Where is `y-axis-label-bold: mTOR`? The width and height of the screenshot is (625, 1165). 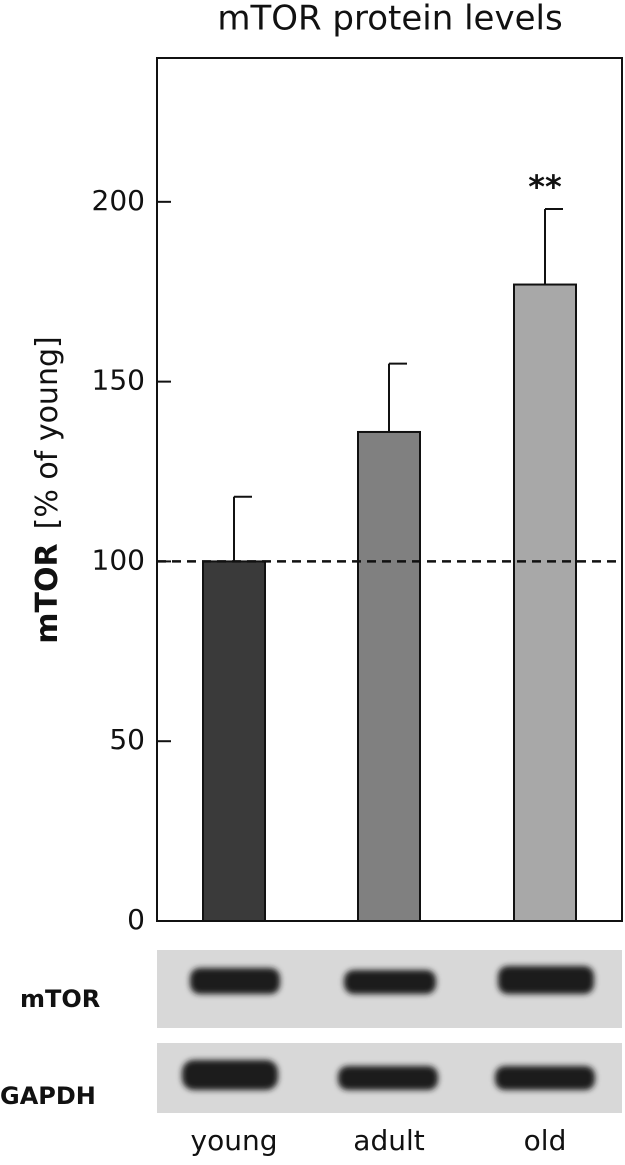
y-axis-label-bold: mTOR is located at coordinates (47, 593).